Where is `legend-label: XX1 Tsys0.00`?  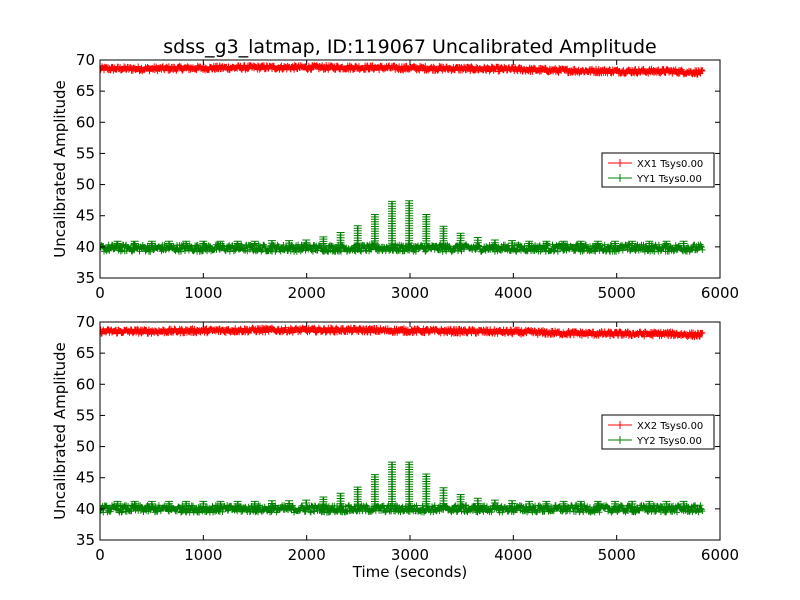 legend-label: XX1 Tsys0.00 is located at coordinates (670, 164).